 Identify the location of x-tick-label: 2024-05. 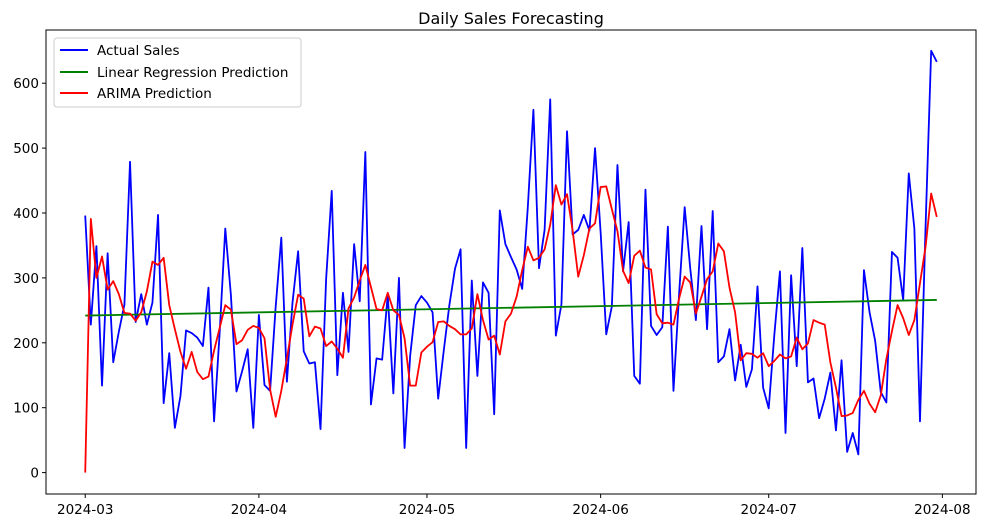
(427, 510).